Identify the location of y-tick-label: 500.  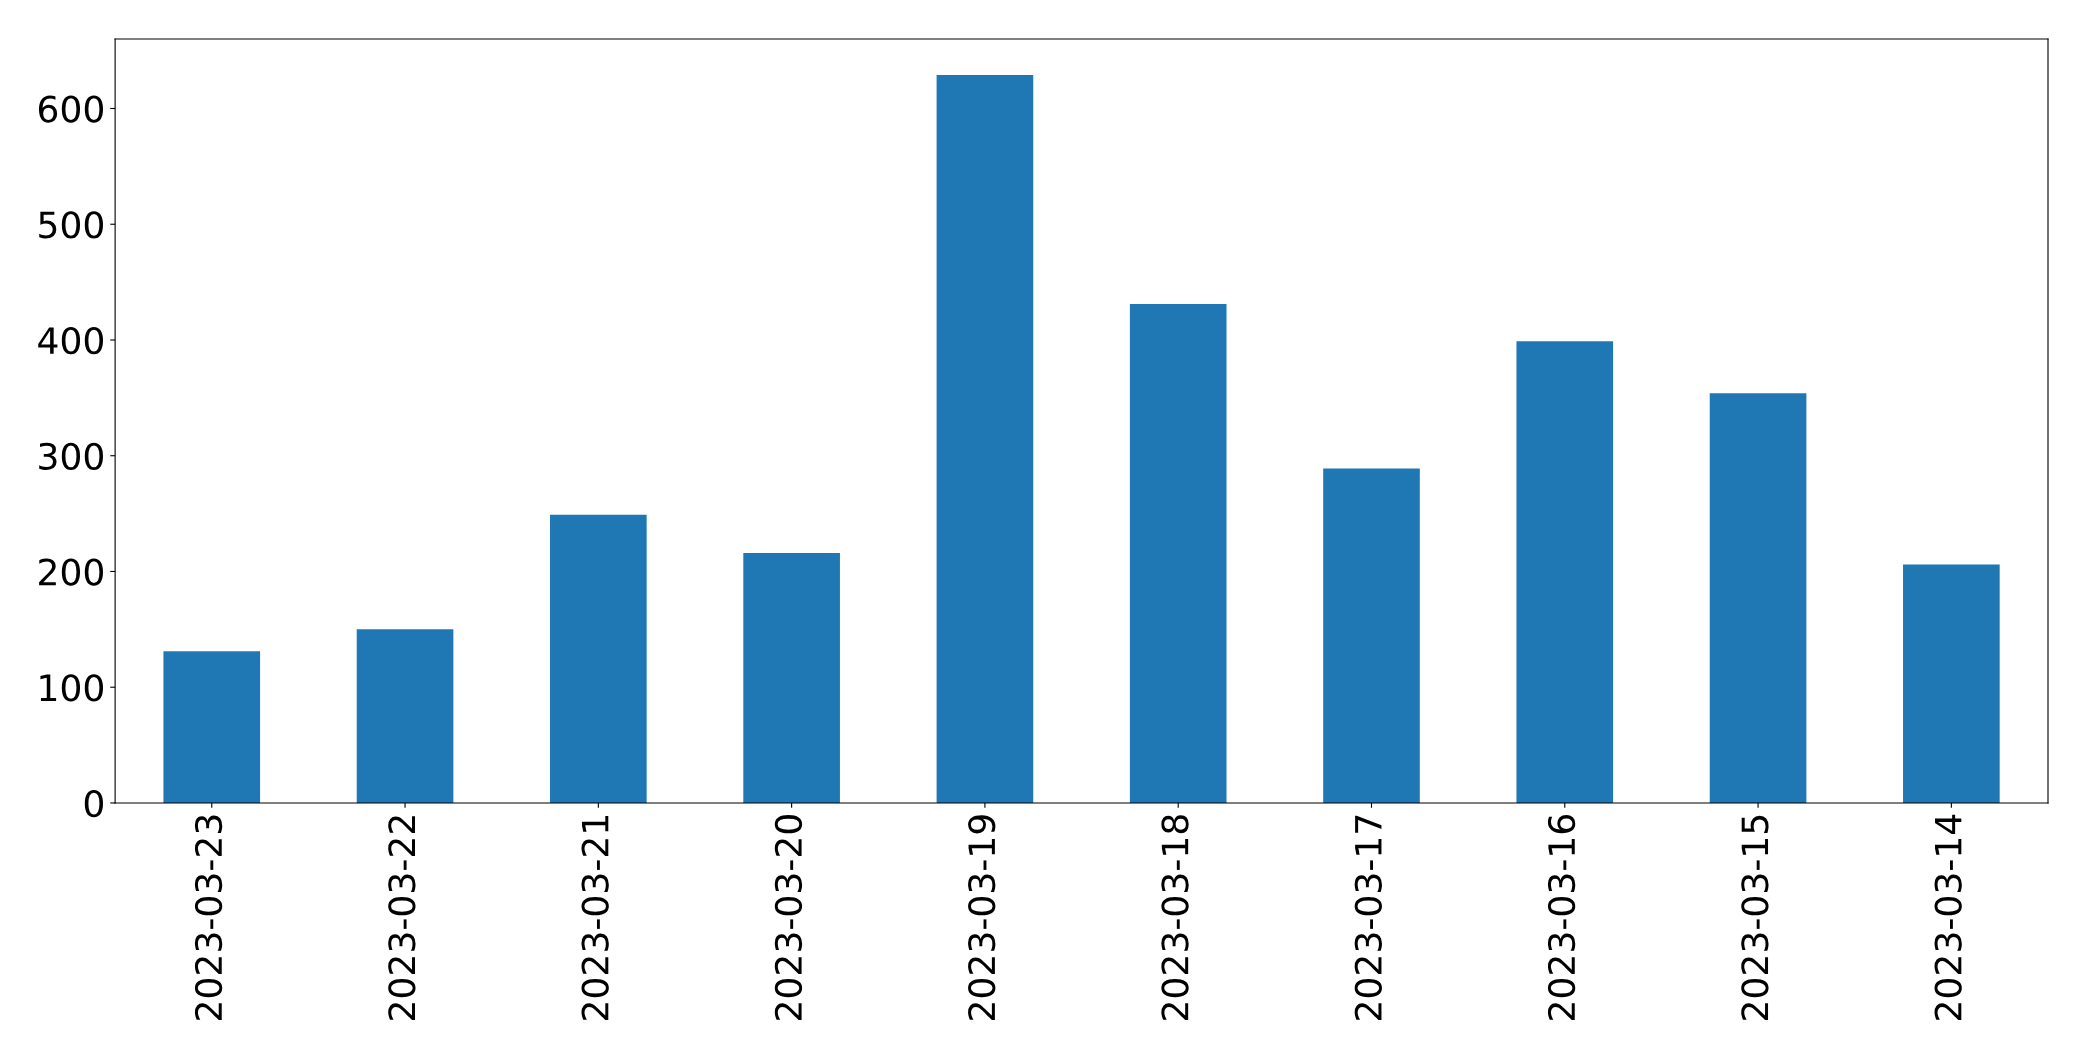
(71, 225).